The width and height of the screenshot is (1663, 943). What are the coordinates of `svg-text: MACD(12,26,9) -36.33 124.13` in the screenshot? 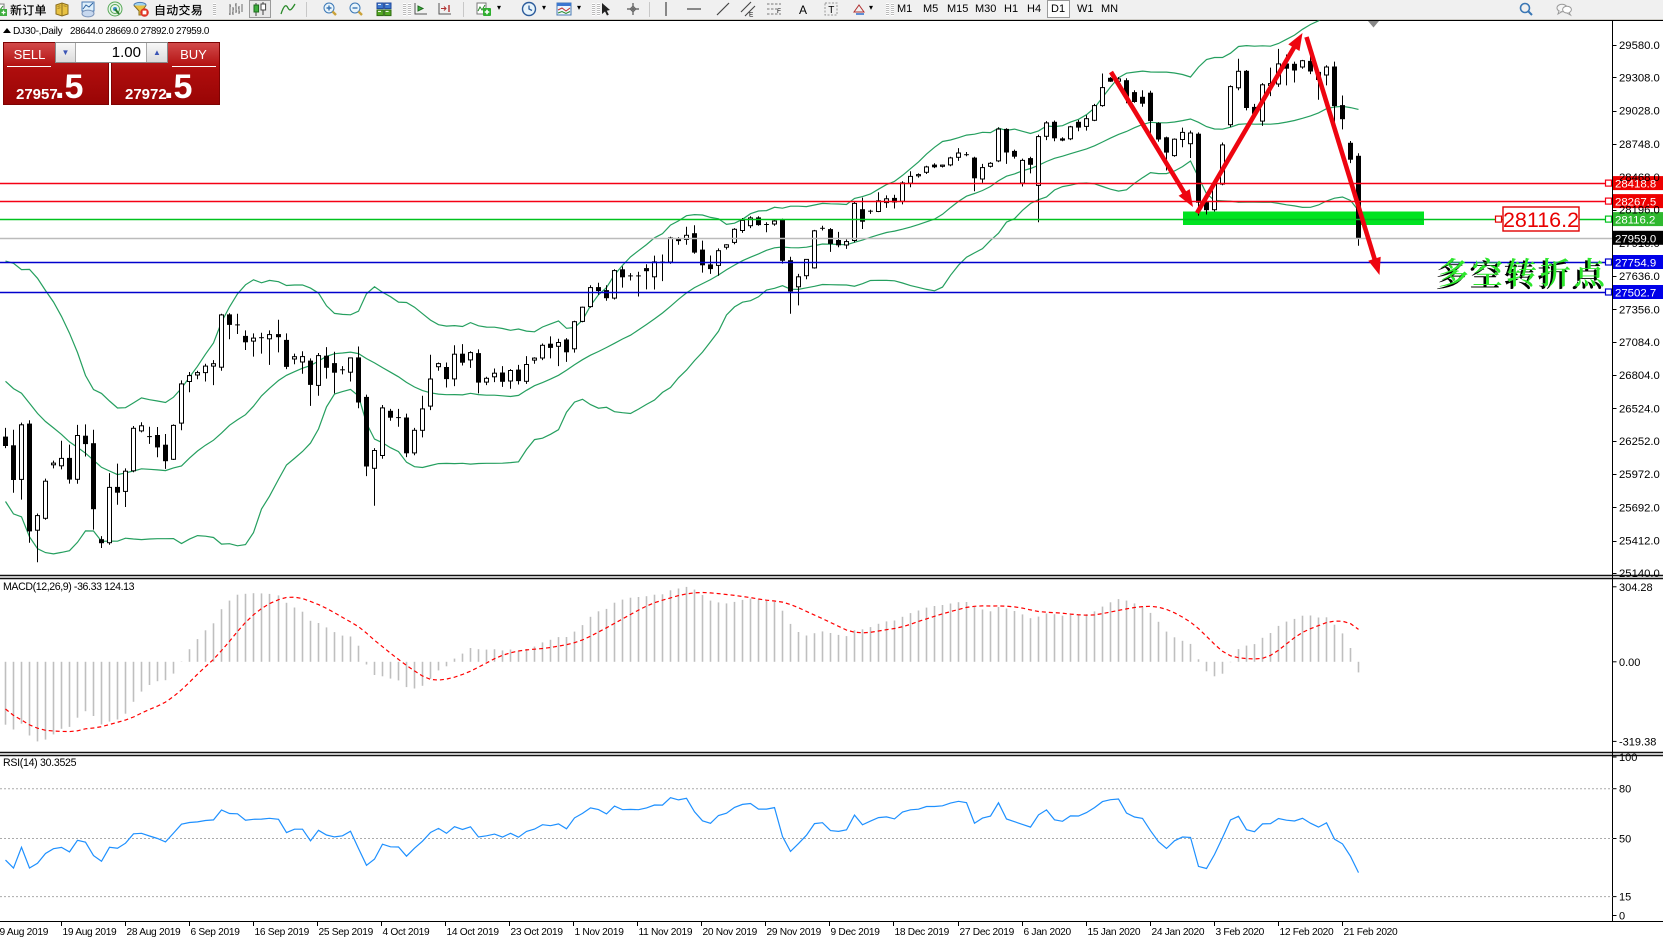 It's located at (69, 587).